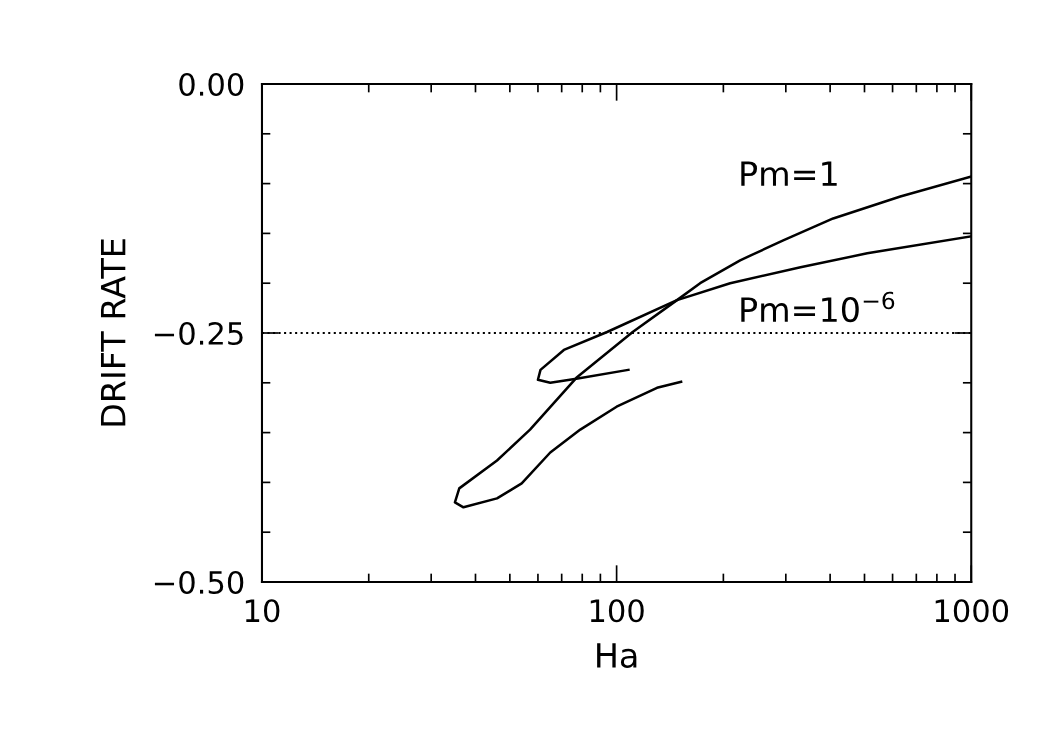  Describe the element at coordinates (617, 655) in the screenshot. I see `x-axis-title: Ha` at that location.